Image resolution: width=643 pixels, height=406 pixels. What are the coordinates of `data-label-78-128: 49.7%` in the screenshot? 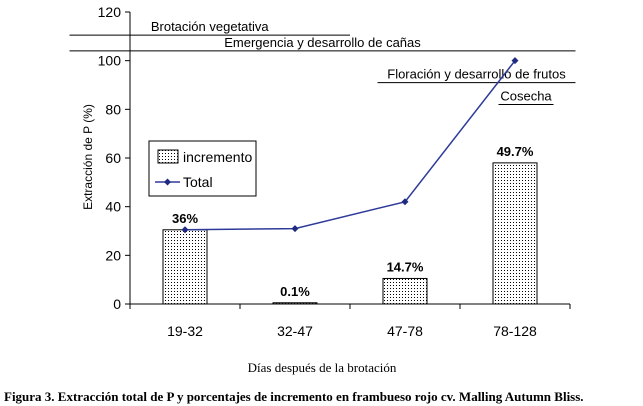 It's located at (515, 151).